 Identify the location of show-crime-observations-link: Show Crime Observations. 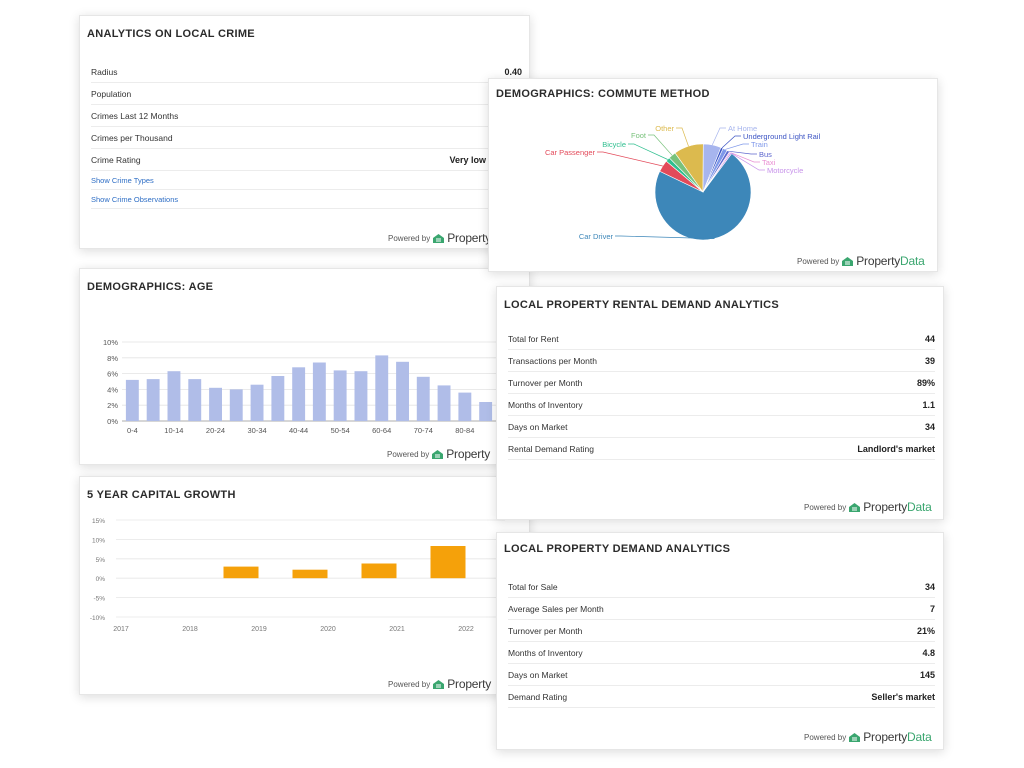
(306, 199).